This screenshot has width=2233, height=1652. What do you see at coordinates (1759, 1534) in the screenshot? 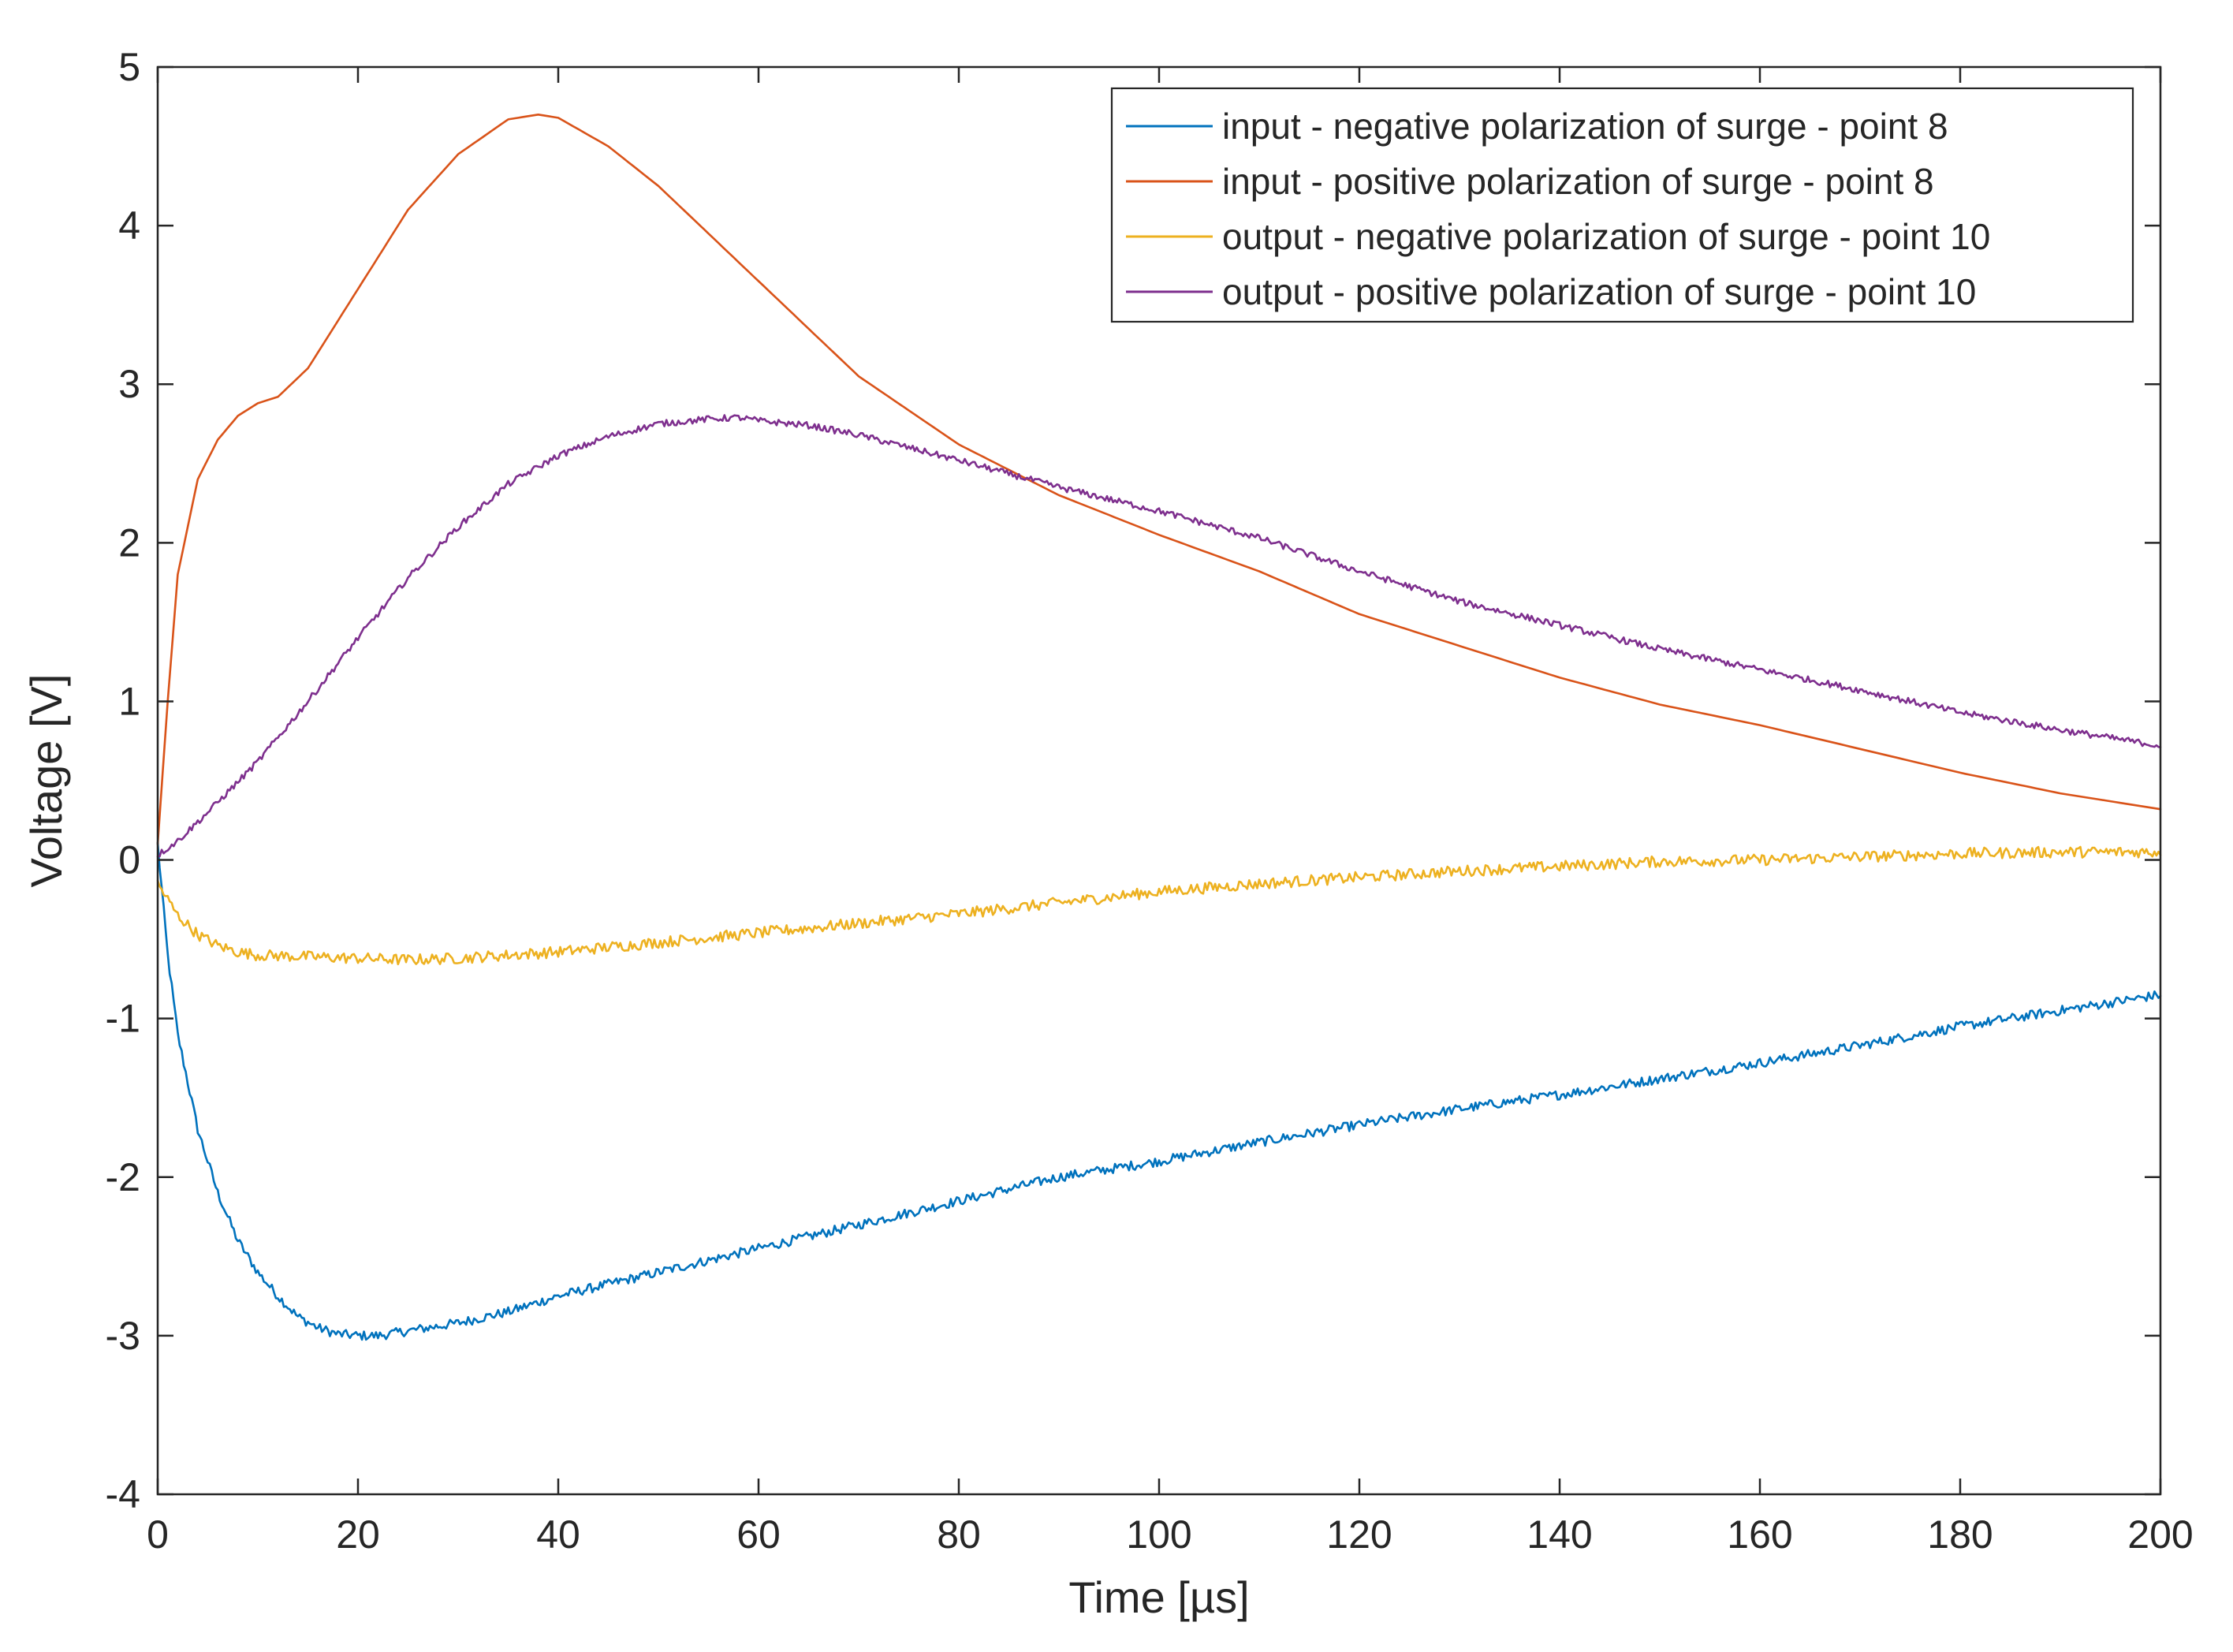
I see `x-tick-label: 160` at bounding box center [1759, 1534].